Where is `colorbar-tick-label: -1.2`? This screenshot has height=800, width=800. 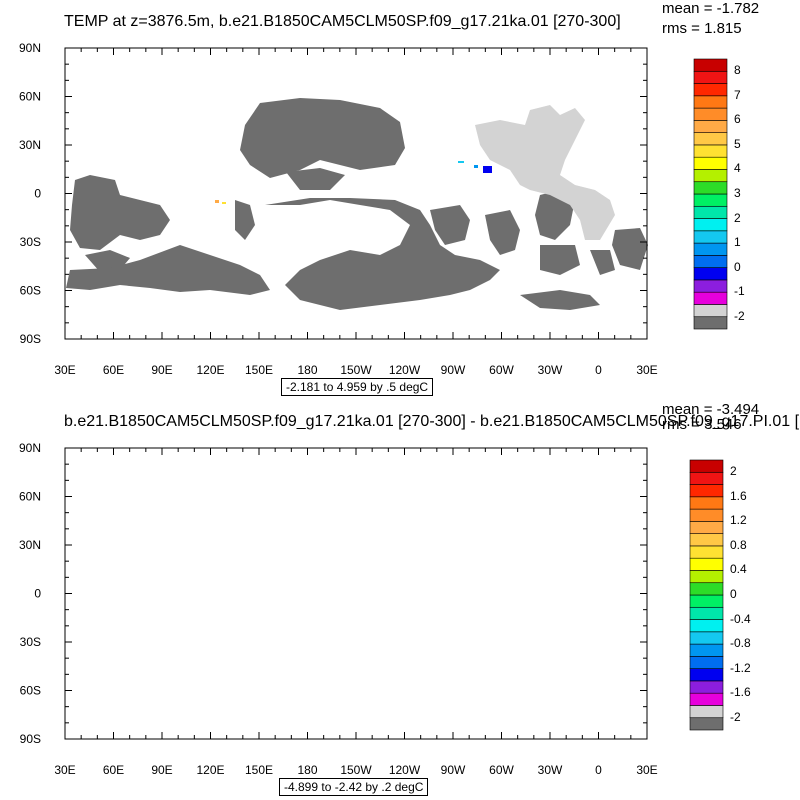
colorbar-tick-label: -1.2 is located at coordinates (740, 667).